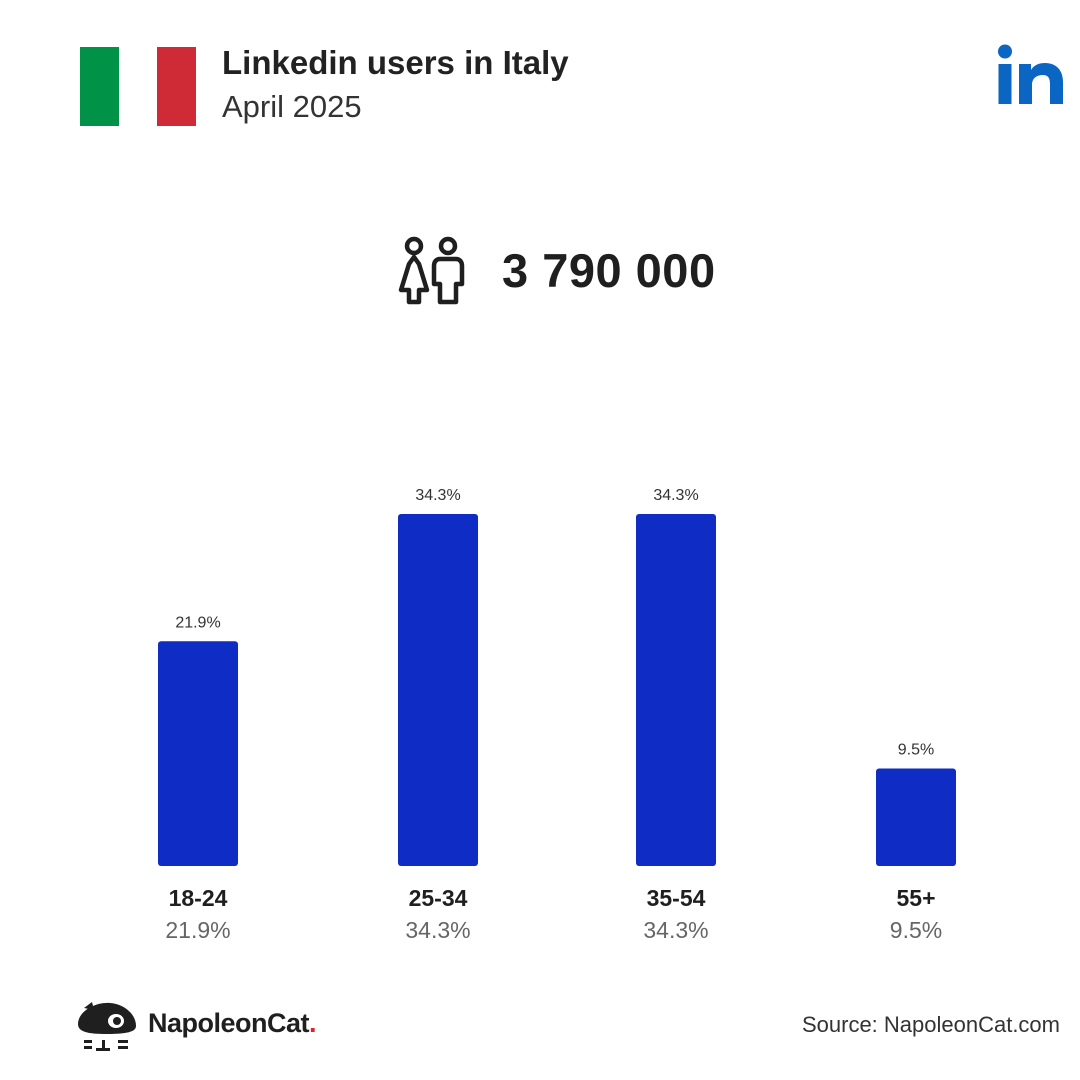  What do you see at coordinates (177, 86) in the screenshot?
I see `flag-stripe-red` at bounding box center [177, 86].